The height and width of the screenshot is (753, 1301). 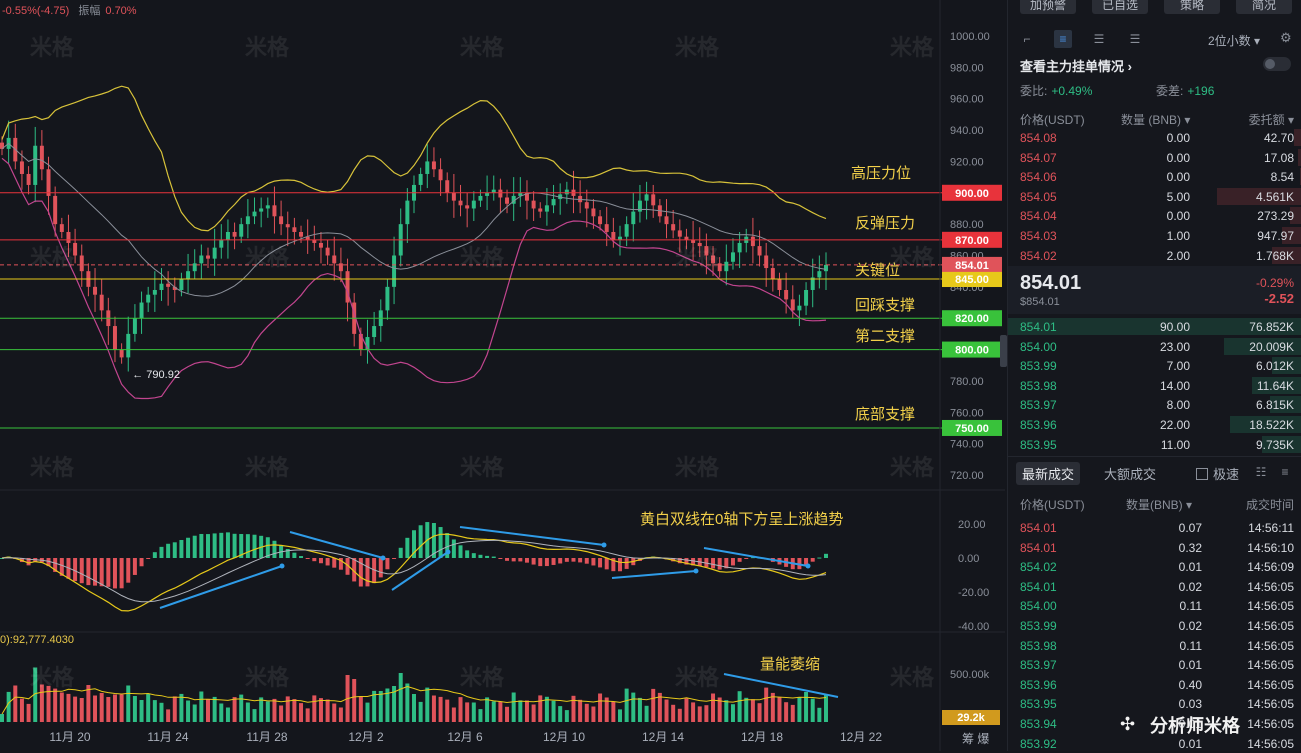 I want to click on ask-row: 854.07 0.00 17.08, so click(x=1154, y=158).